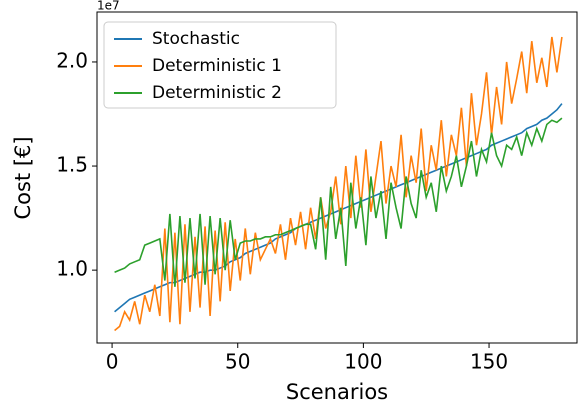 Image resolution: width=584 pixels, height=410 pixels. Describe the element at coordinates (72, 60) in the screenshot. I see `y-tick-label: 2.0` at that location.